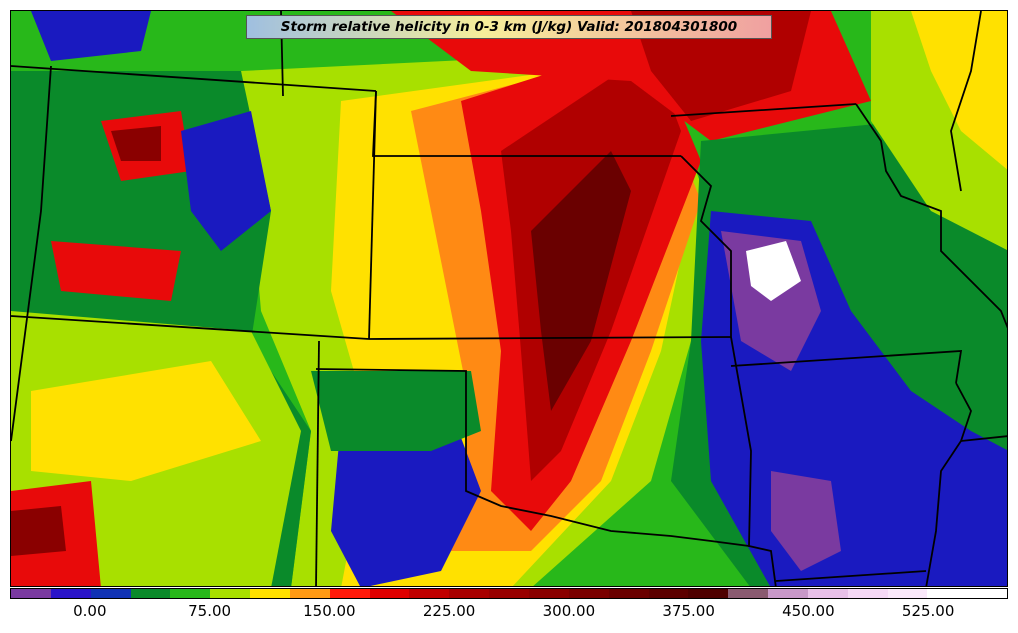 Image resolution: width=1018 pixels, height=633 pixels. What do you see at coordinates (329, 611) in the screenshot?
I see `colorbar-tick-label: 150.00` at bounding box center [329, 611].